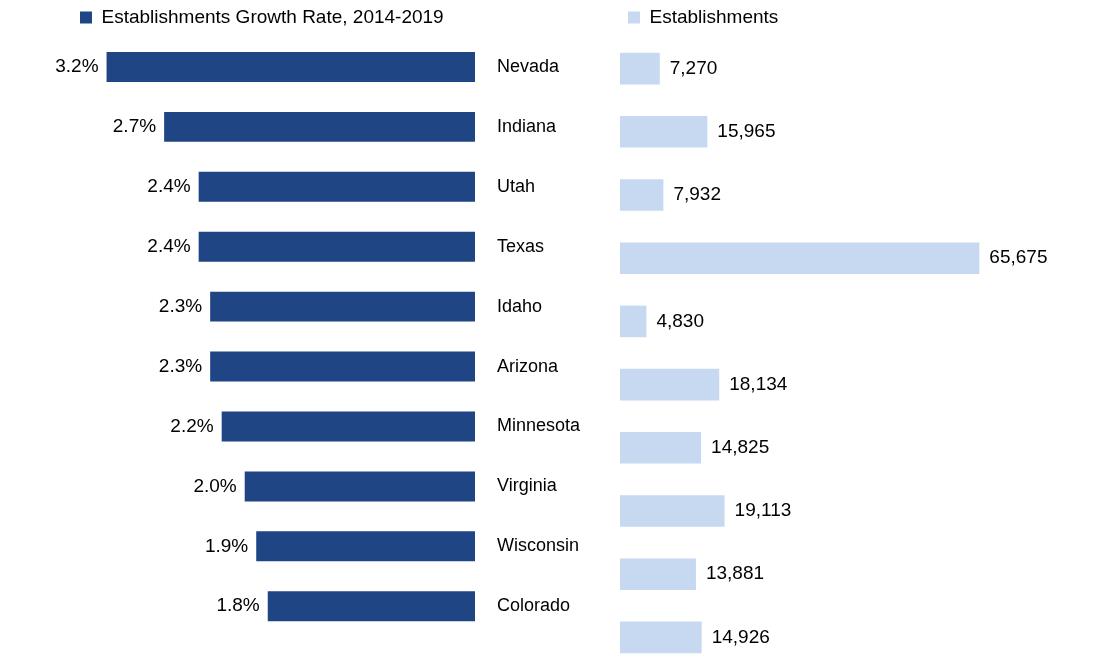  What do you see at coordinates (680, 320) in the screenshot?
I see `data-label: 4,830` at bounding box center [680, 320].